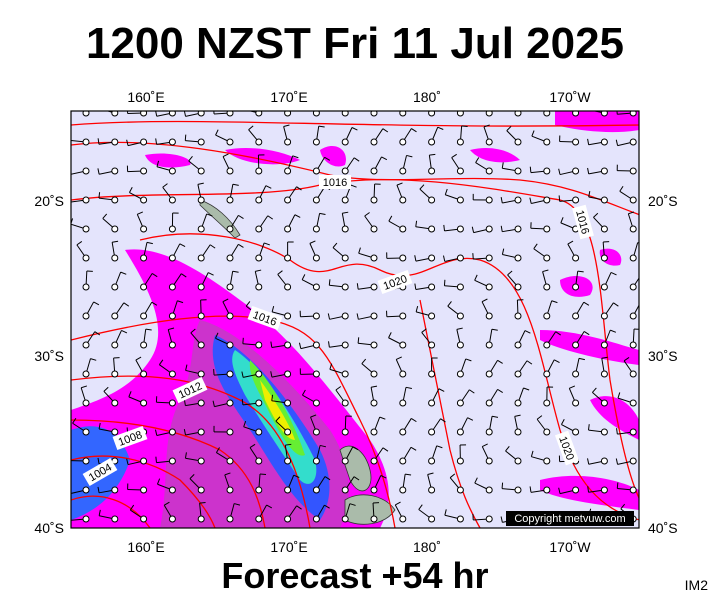 The image size is (711, 600). I want to click on rain-area, so click(589, 379).